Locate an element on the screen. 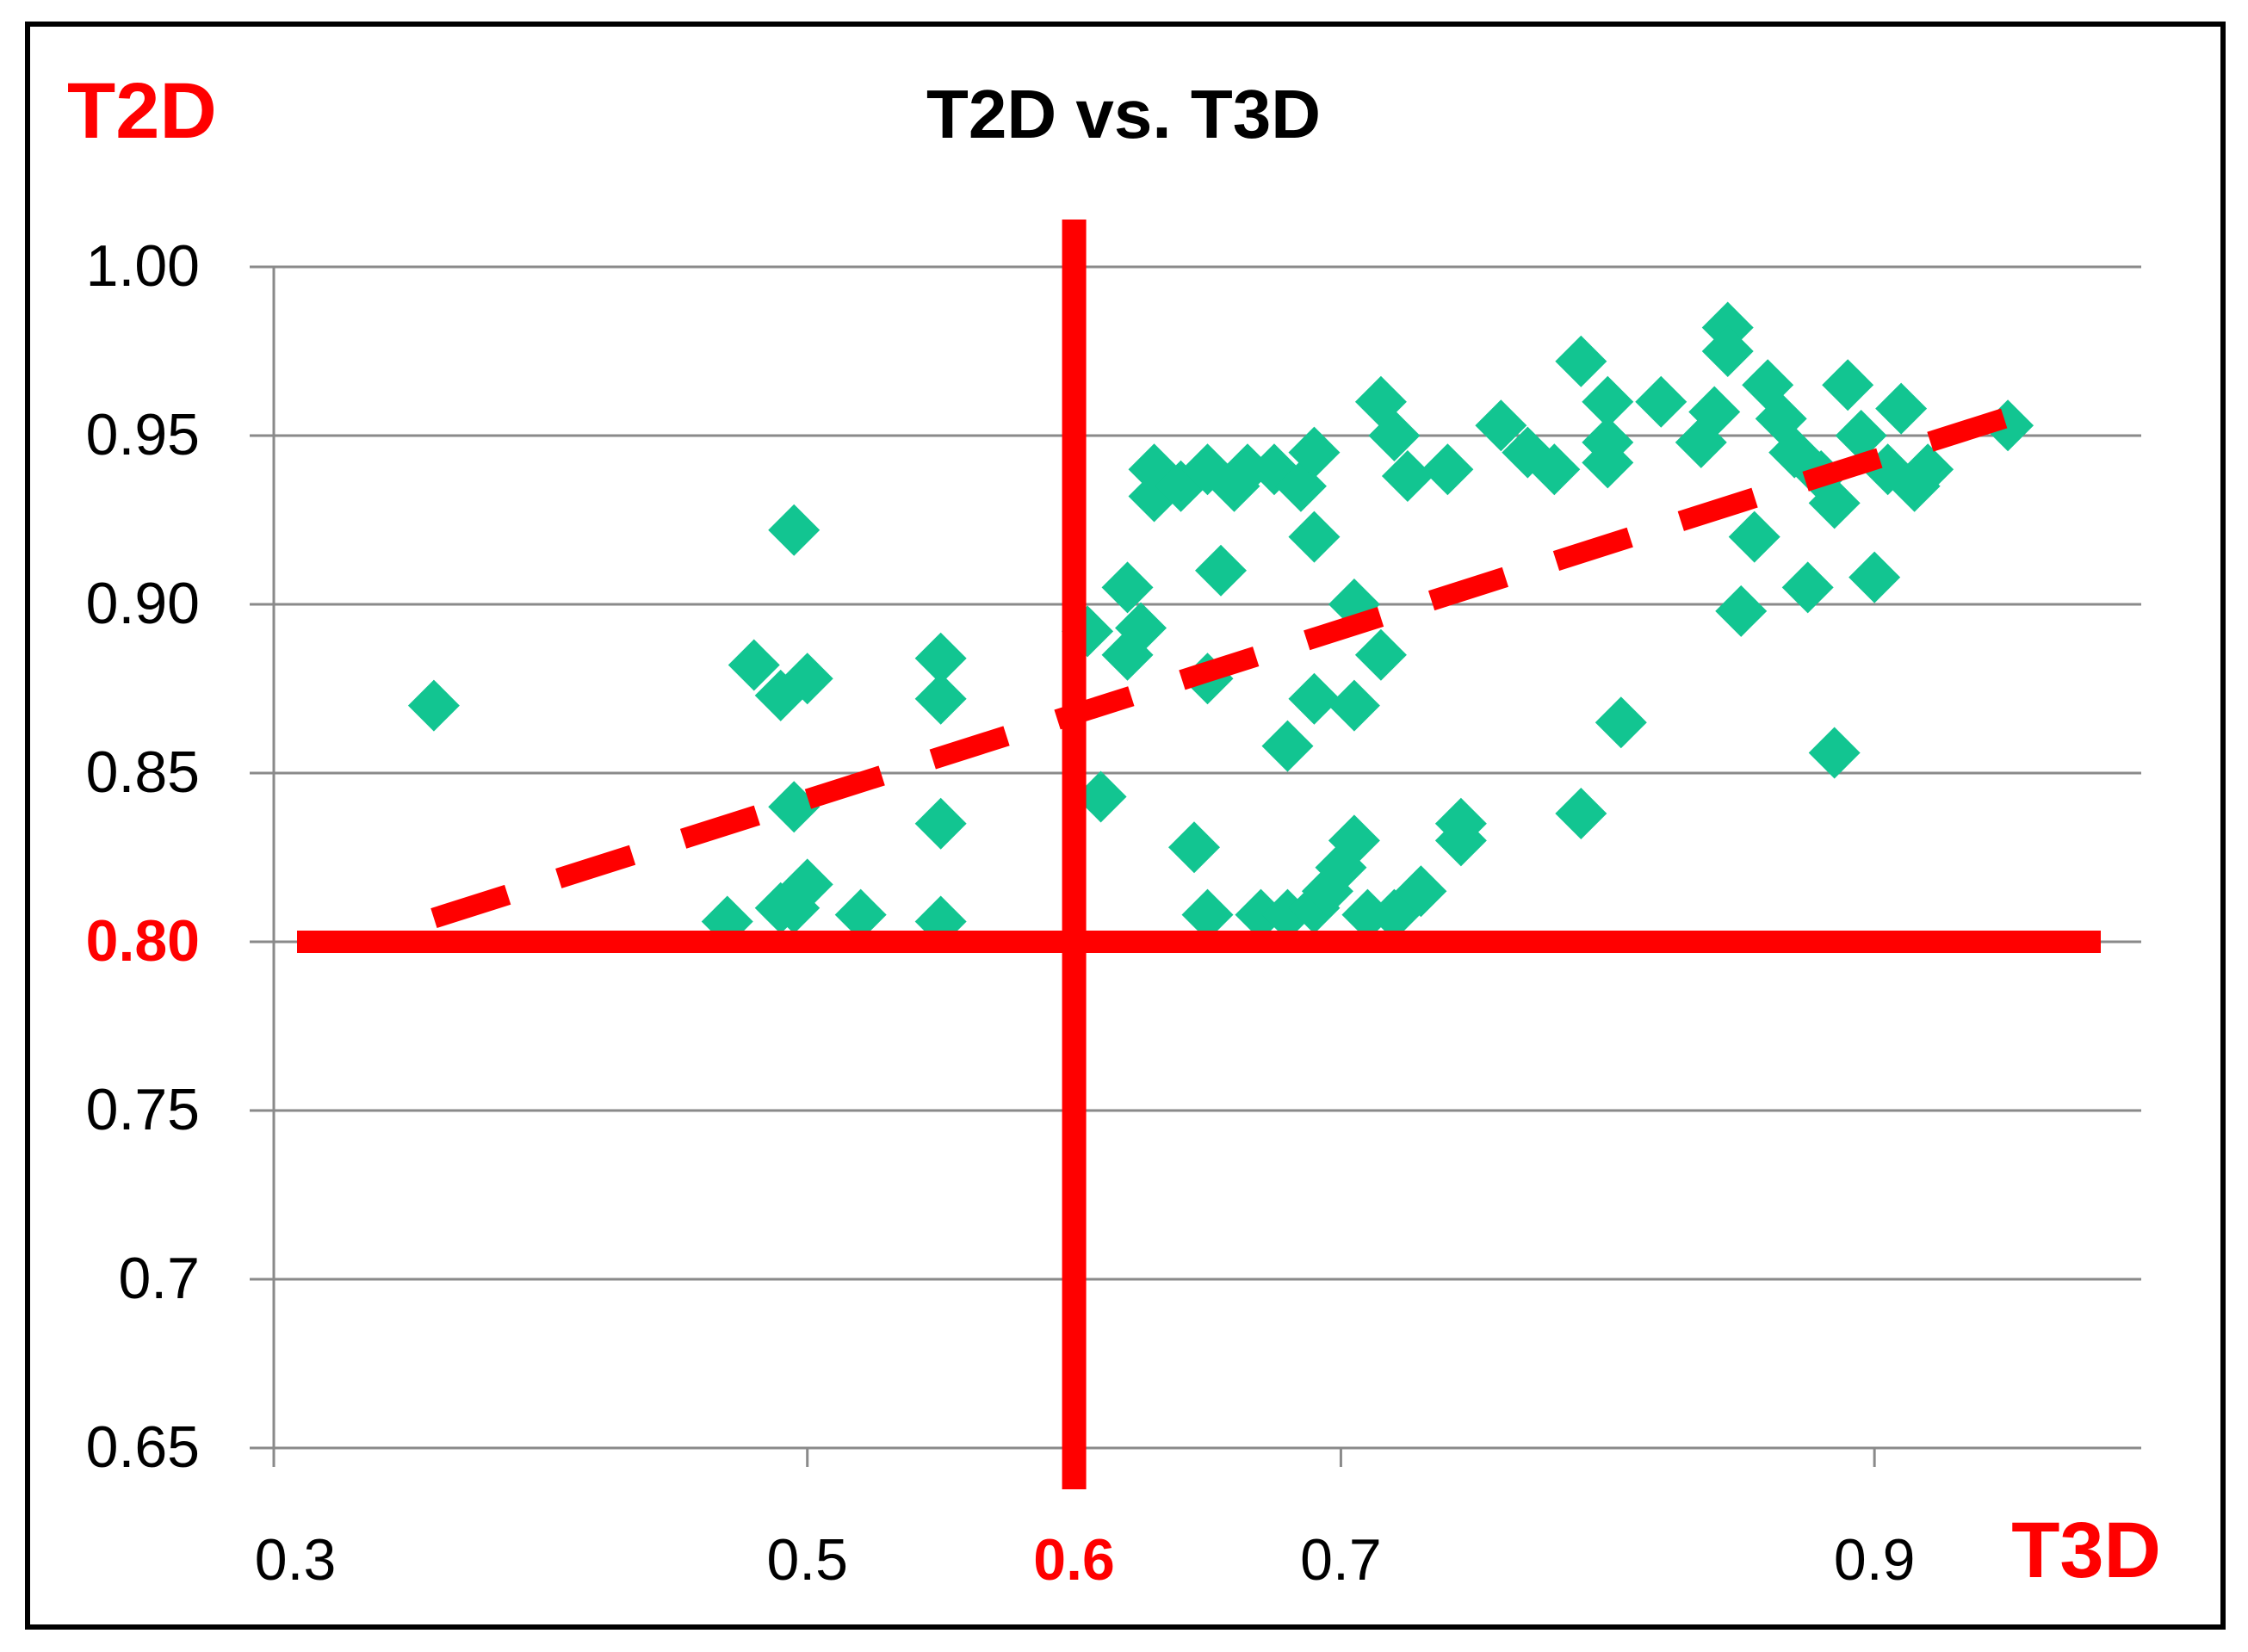  y-tick-label: 0.95 is located at coordinates (143, 434).